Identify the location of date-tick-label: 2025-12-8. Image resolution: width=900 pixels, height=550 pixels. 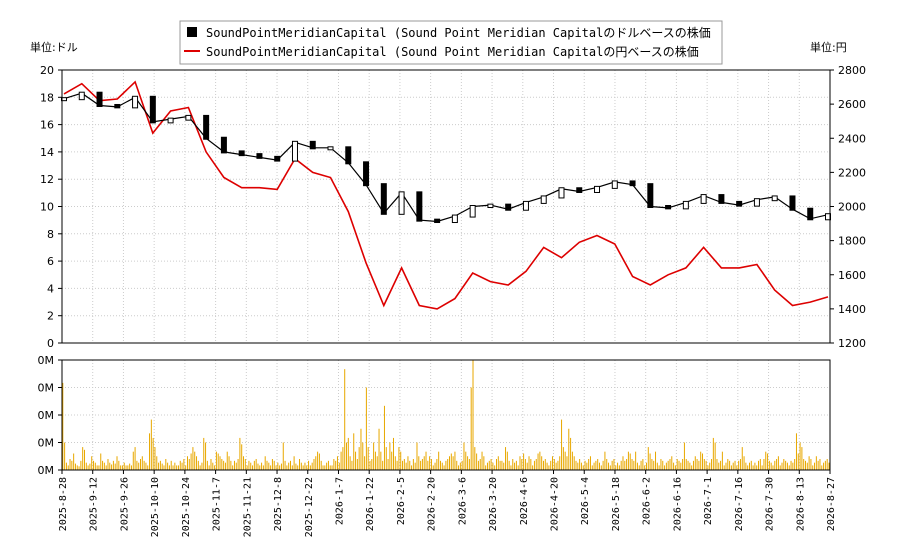
(278, 504).